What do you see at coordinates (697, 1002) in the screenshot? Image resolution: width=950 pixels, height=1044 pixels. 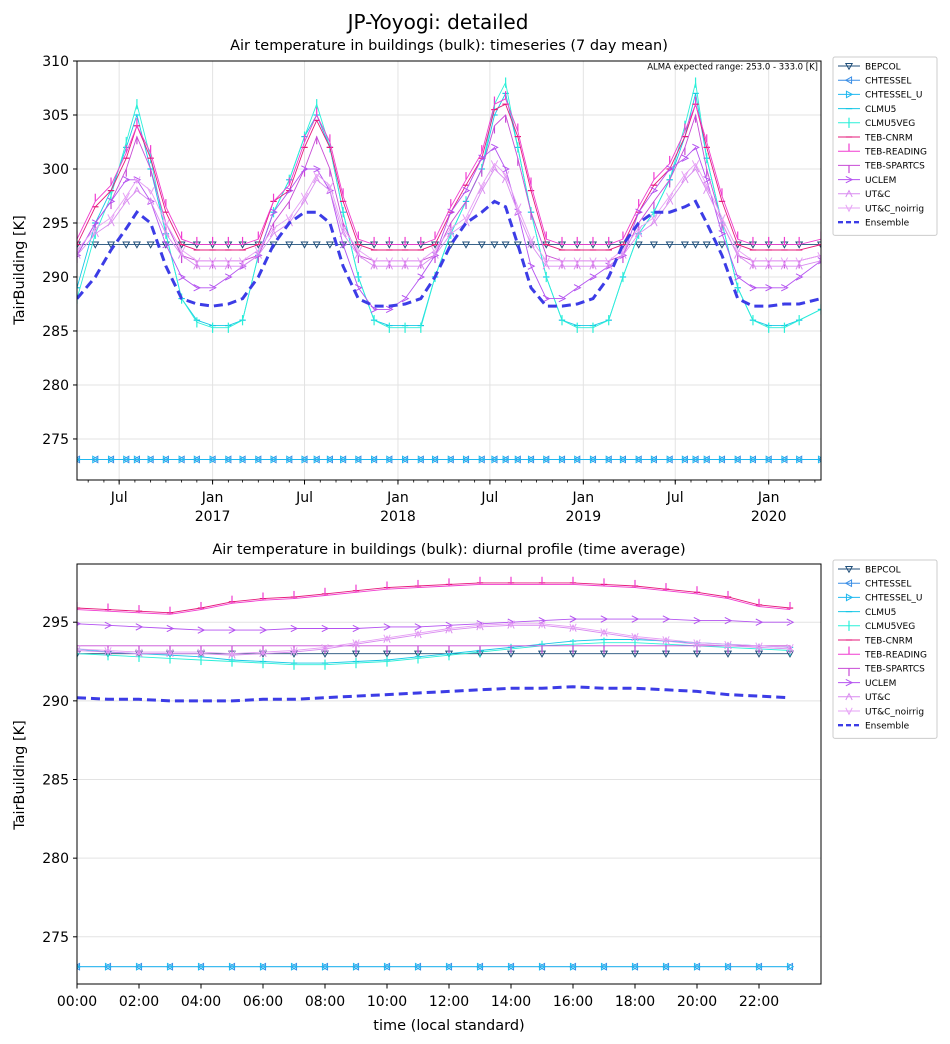 I see `x-tick-label: 20:00` at bounding box center [697, 1002].